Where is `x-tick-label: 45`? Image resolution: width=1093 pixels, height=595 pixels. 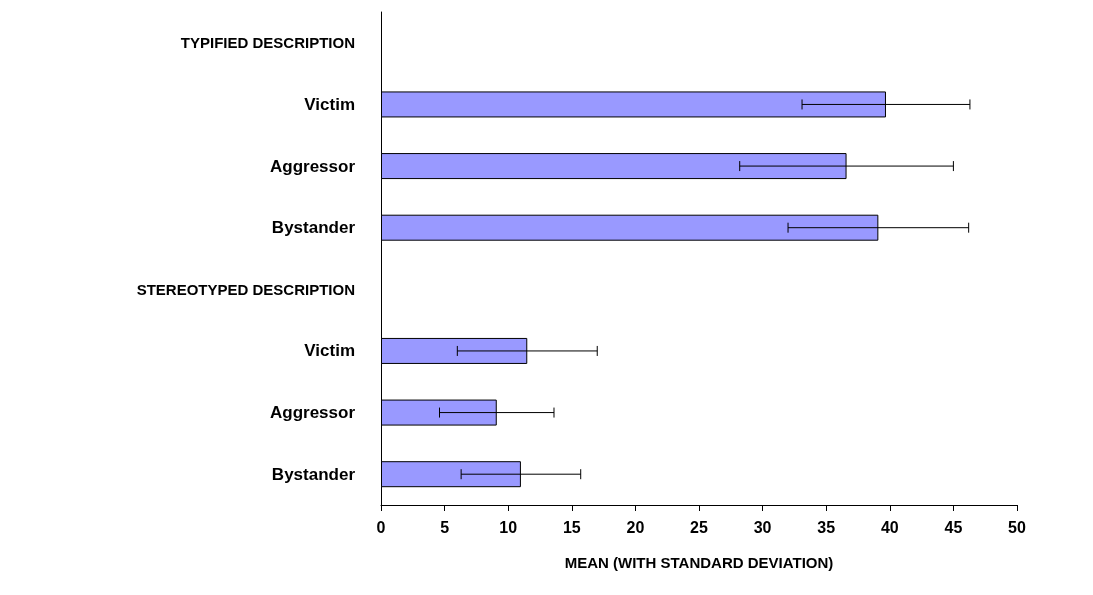
x-tick-label: 45 is located at coordinates (953, 527).